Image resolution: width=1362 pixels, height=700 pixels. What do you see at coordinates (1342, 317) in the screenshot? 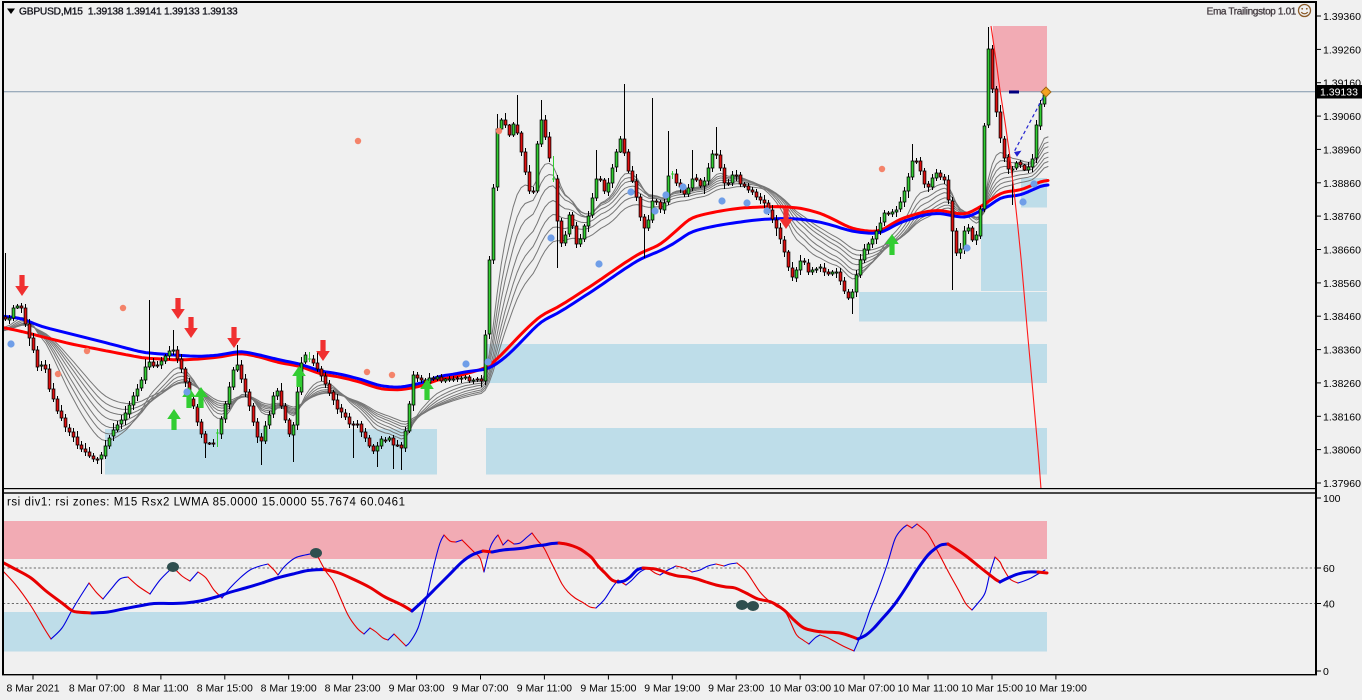
I see `svg-text: 1.38460` at bounding box center [1342, 317].